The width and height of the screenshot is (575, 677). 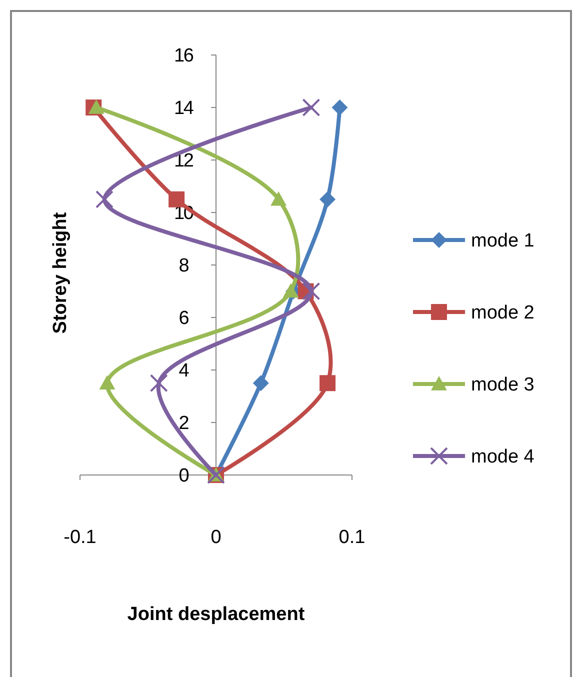 What do you see at coordinates (184, 56) in the screenshot?
I see `y-tick-label: 16` at bounding box center [184, 56].